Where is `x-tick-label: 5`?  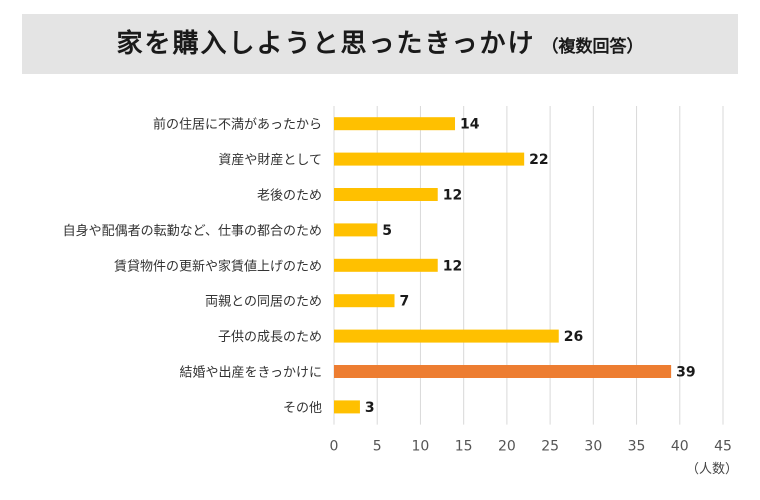
x-tick-label: 5 is located at coordinates (377, 447).